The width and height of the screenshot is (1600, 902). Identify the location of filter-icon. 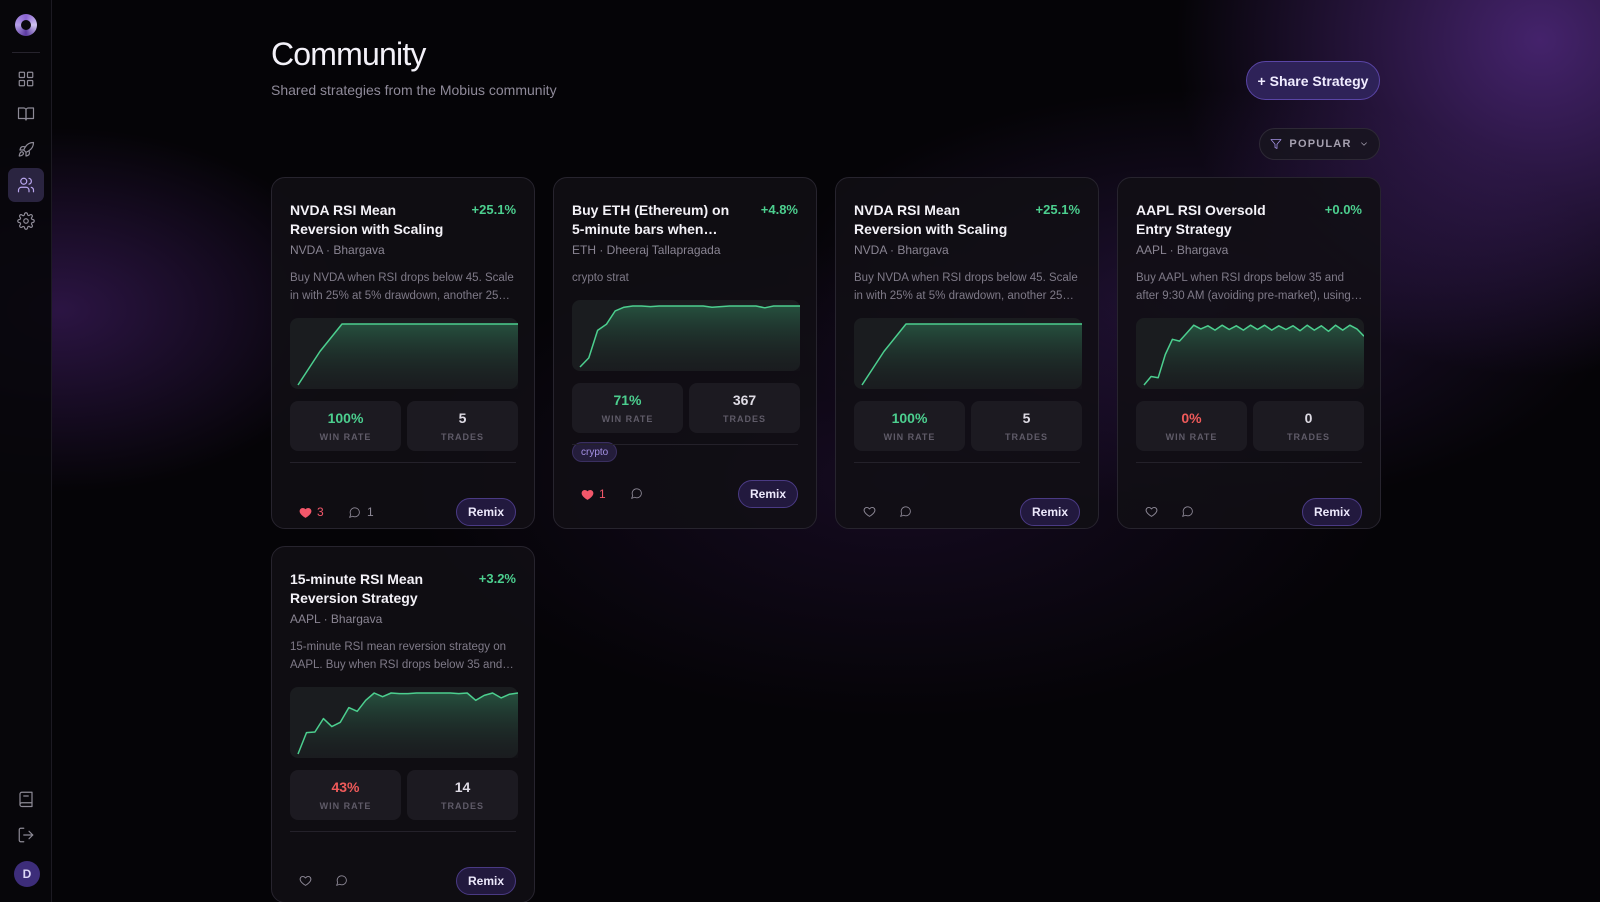
(1276, 144).